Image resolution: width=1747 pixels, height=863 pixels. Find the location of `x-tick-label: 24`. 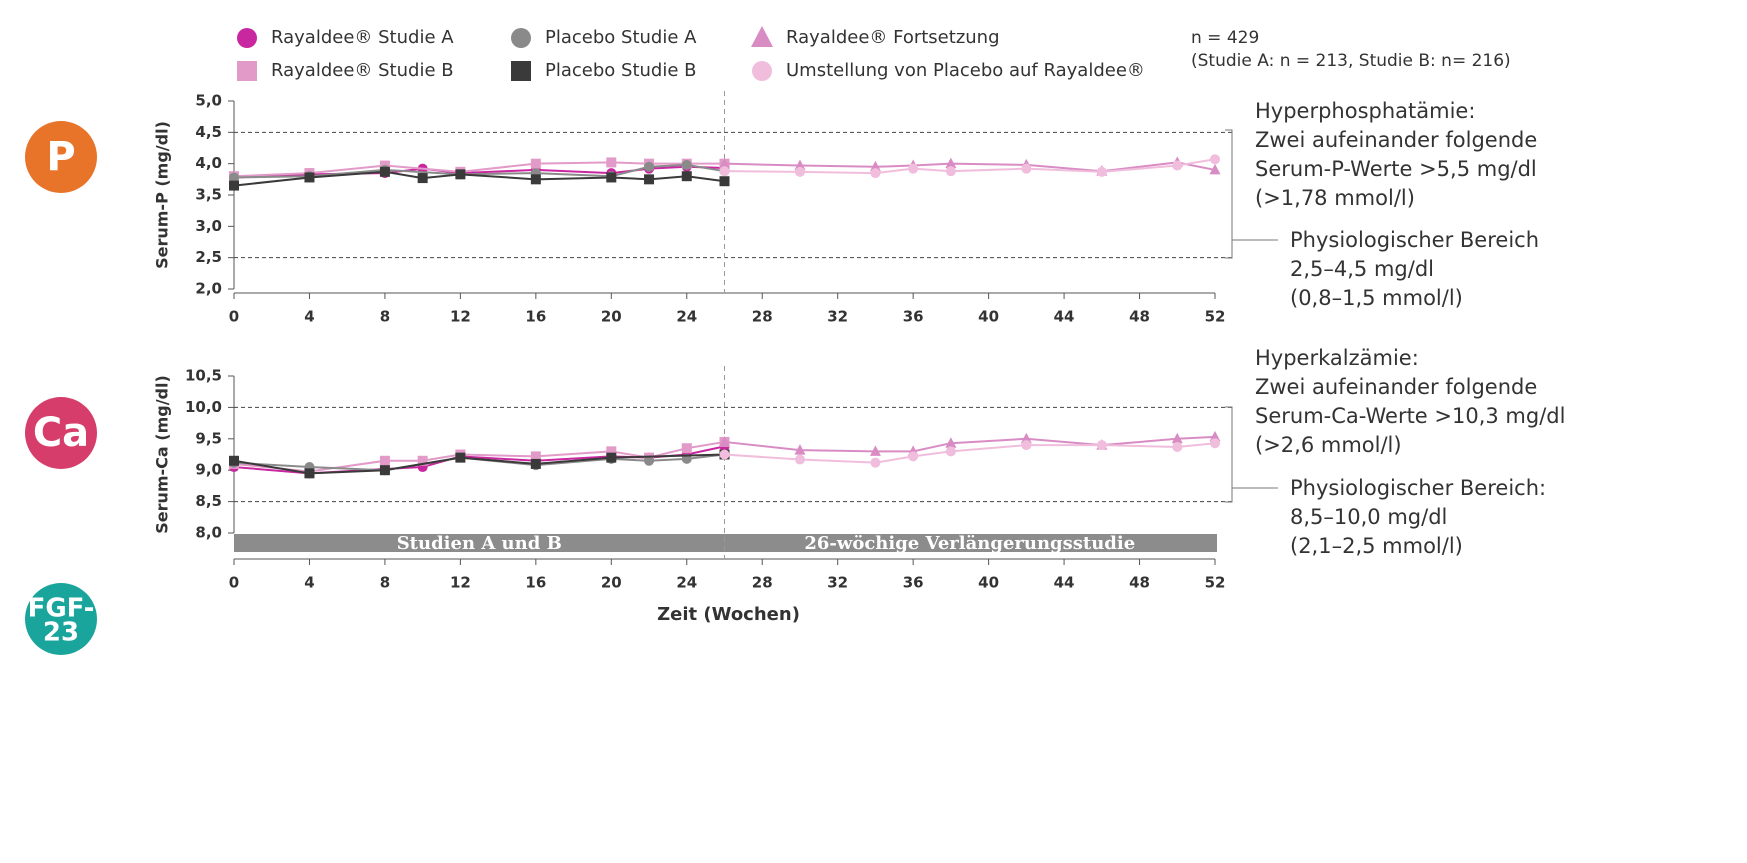

x-tick-label: 24 is located at coordinates (686, 317).